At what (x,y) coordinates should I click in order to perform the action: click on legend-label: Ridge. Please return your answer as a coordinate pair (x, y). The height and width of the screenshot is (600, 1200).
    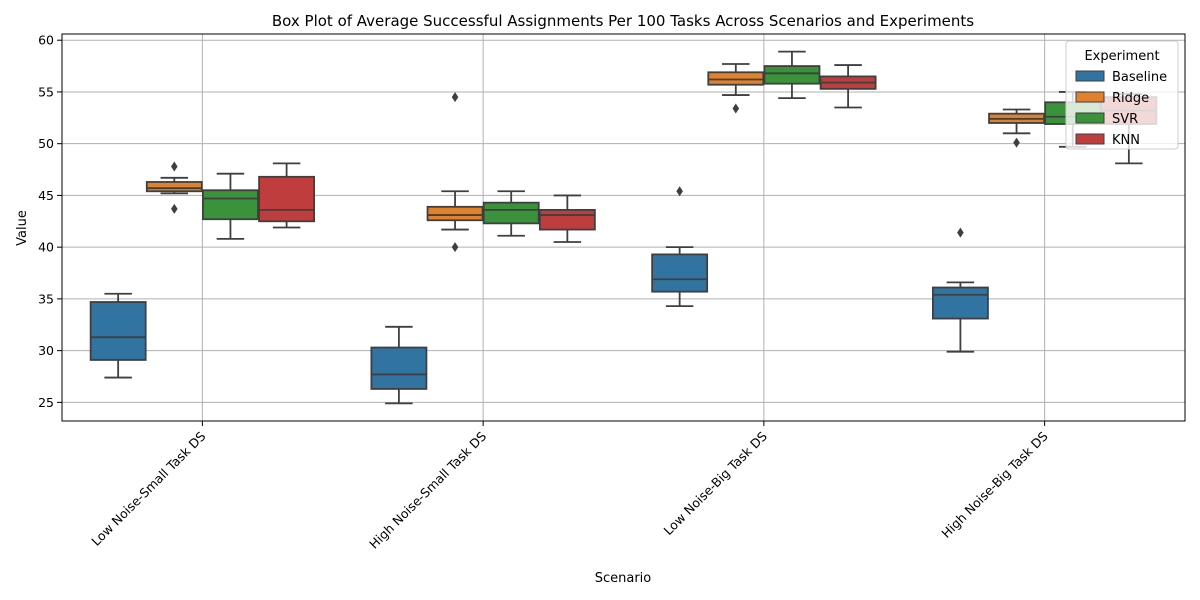
    Looking at the image, I should click on (1130, 98).